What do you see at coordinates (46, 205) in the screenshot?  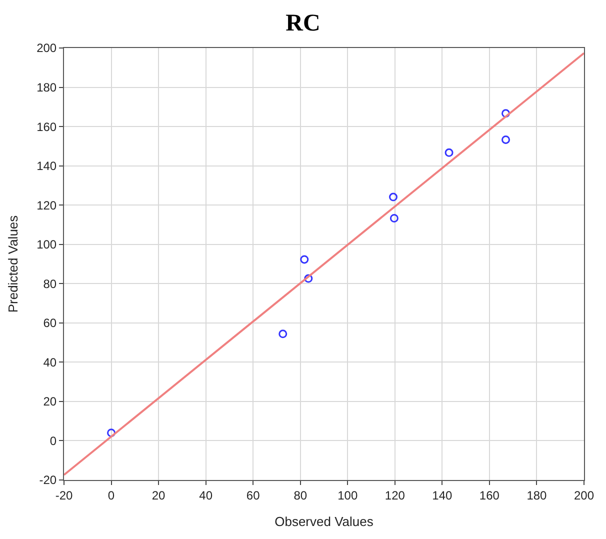 I see `y-tick-label: 120` at bounding box center [46, 205].